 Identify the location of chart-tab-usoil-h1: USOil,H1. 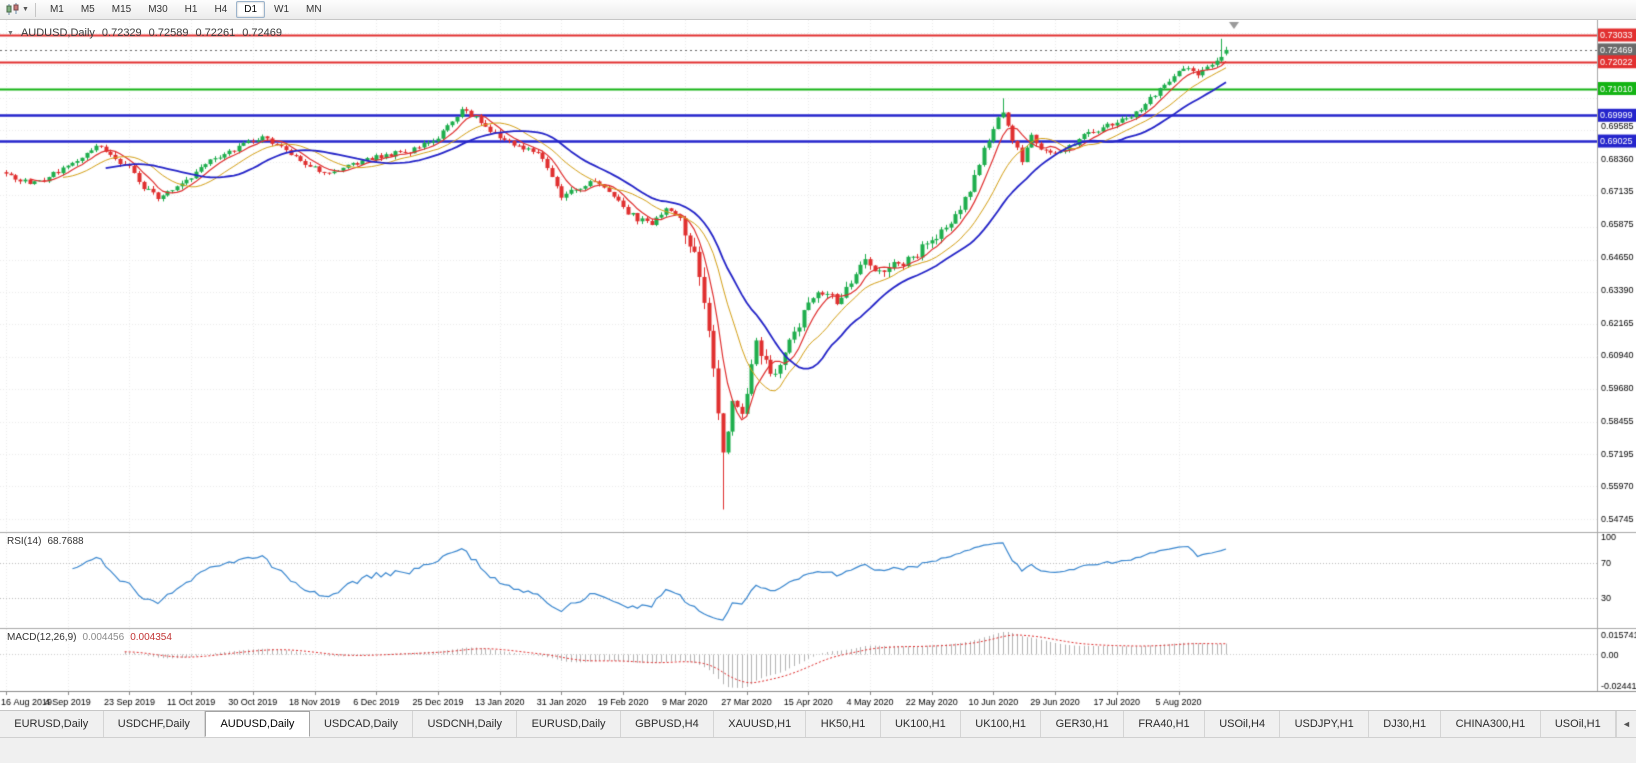
(1578, 724).